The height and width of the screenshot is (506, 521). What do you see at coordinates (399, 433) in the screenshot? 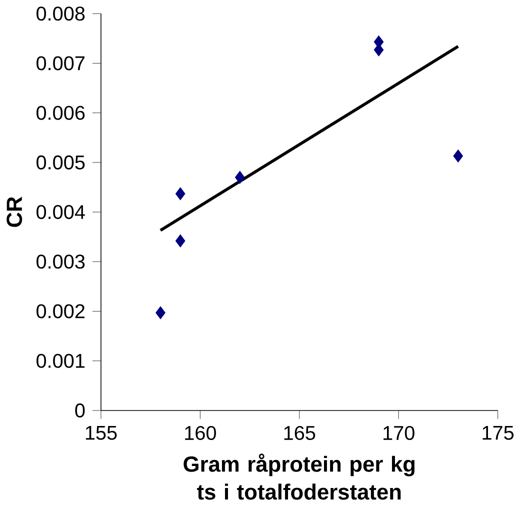
I see `x-tick-label: 170` at bounding box center [399, 433].